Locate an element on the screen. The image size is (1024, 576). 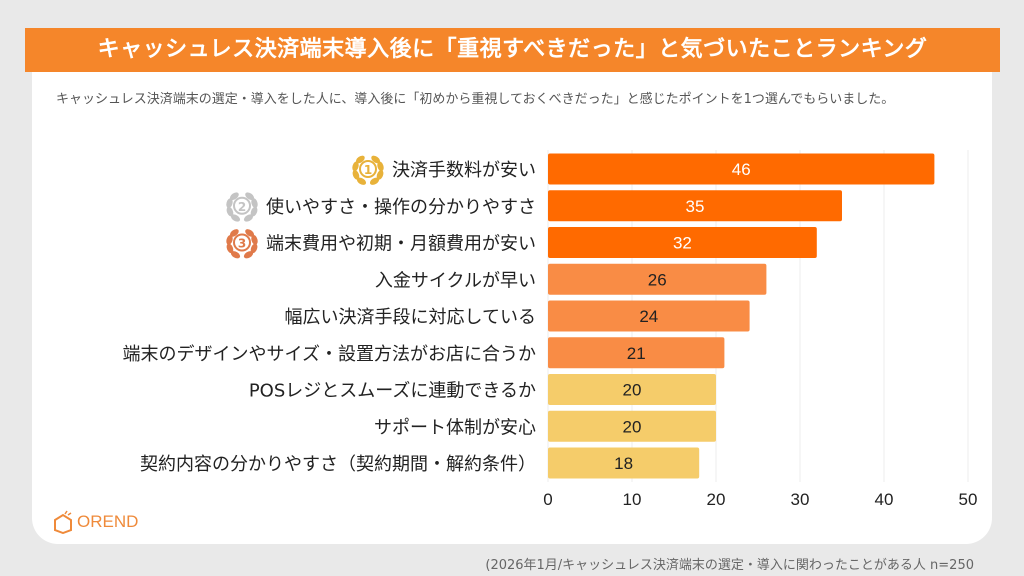
bar-value-label: 46 is located at coordinates (741, 169).